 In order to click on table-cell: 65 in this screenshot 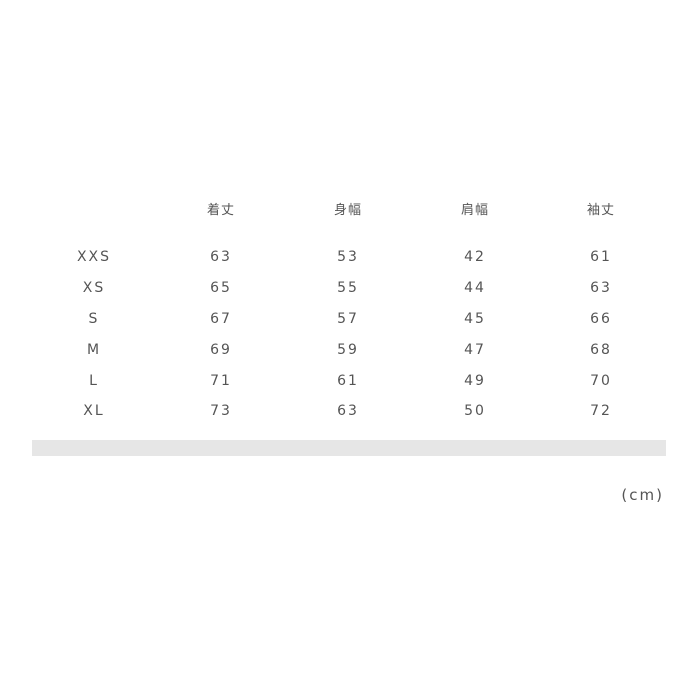, I will do `click(221, 288)`.